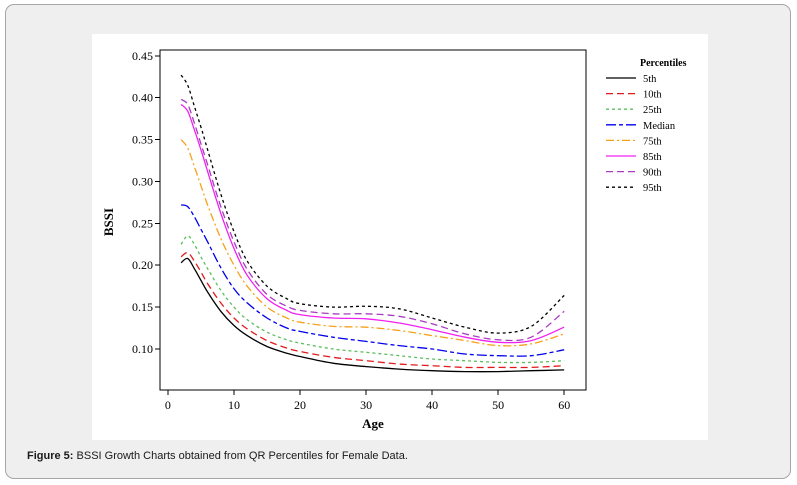  Describe the element at coordinates (168, 405) in the screenshot. I see `x-tick-label: 0` at that location.